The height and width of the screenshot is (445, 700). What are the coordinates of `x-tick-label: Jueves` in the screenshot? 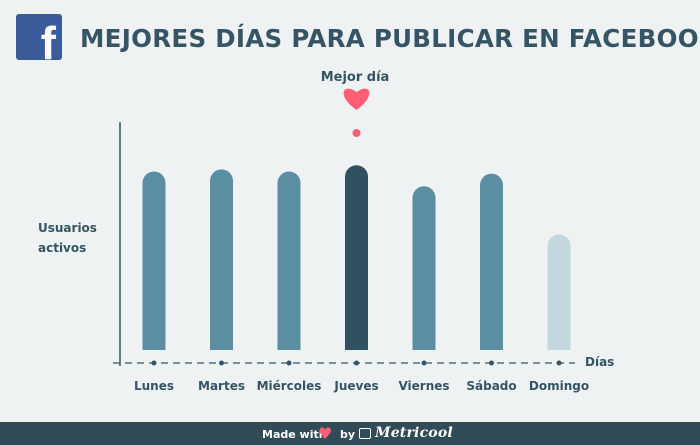 It's located at (355, 386).